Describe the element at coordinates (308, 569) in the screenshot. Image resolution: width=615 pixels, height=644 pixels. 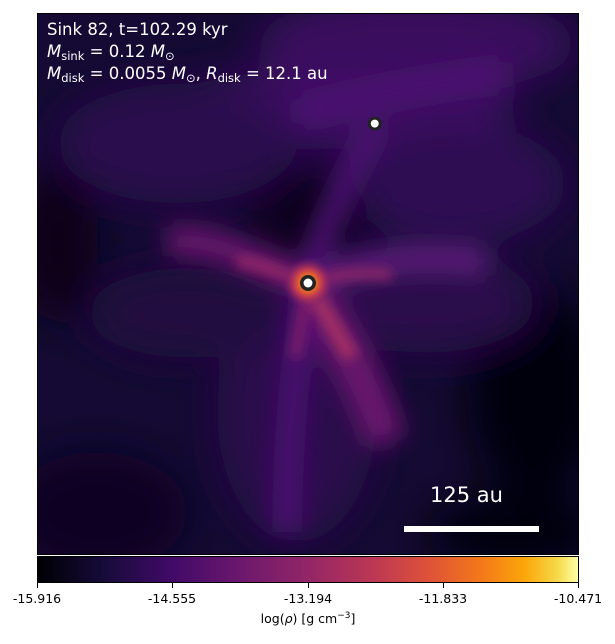
I see `colorbar` at that location.